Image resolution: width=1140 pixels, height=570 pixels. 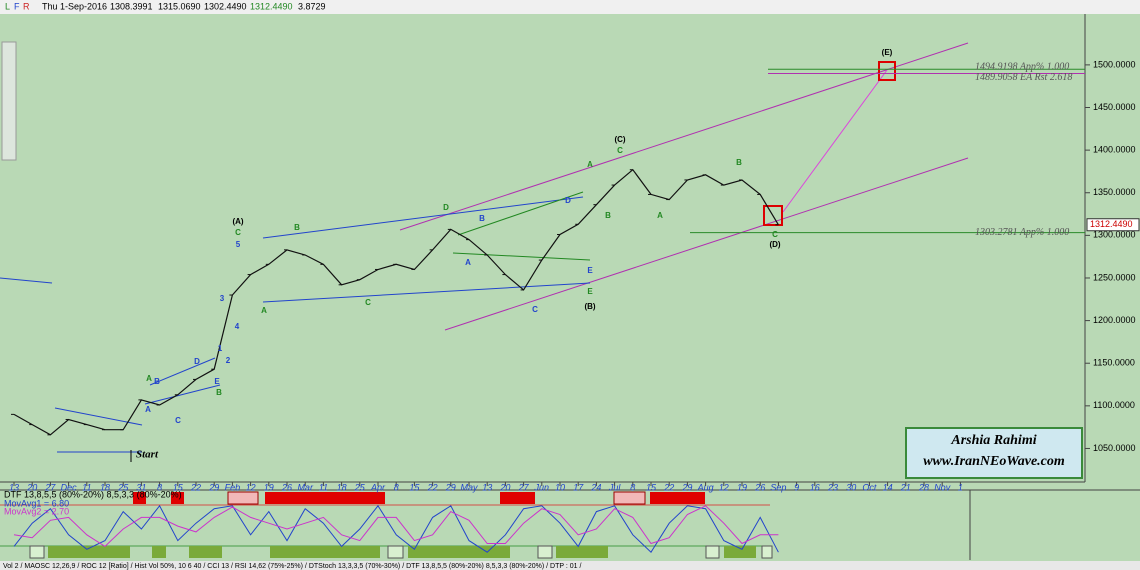 What do you see at coordinates (17, 6) in the screenshot?
I see `flag: F` at bounding box center [17, 6].